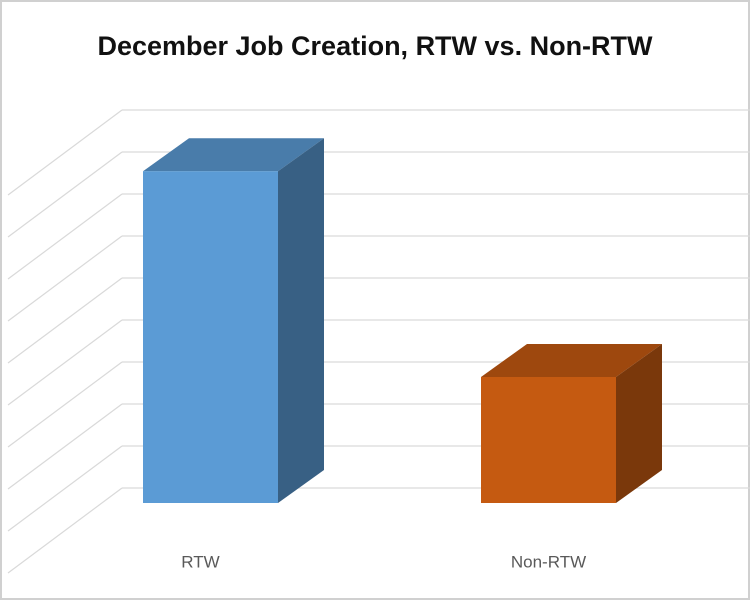 Image resolution: width=750 pixels, height=600 pixels. I want to click on x-tick-label: Non-RTW, so click(548, 561).